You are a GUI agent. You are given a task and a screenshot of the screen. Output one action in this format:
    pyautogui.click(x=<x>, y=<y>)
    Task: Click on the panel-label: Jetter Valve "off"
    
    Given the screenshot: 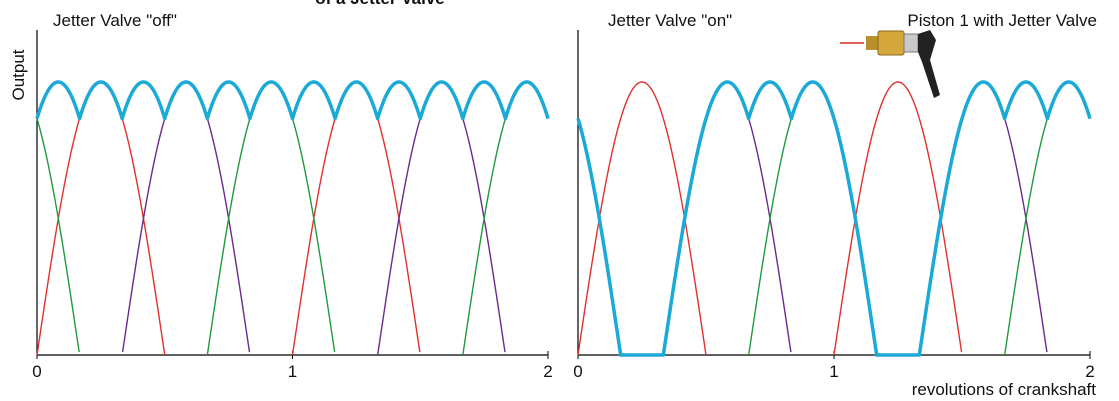 What is the action you would take?
    pyautogui.click(x=115, y=20)
    